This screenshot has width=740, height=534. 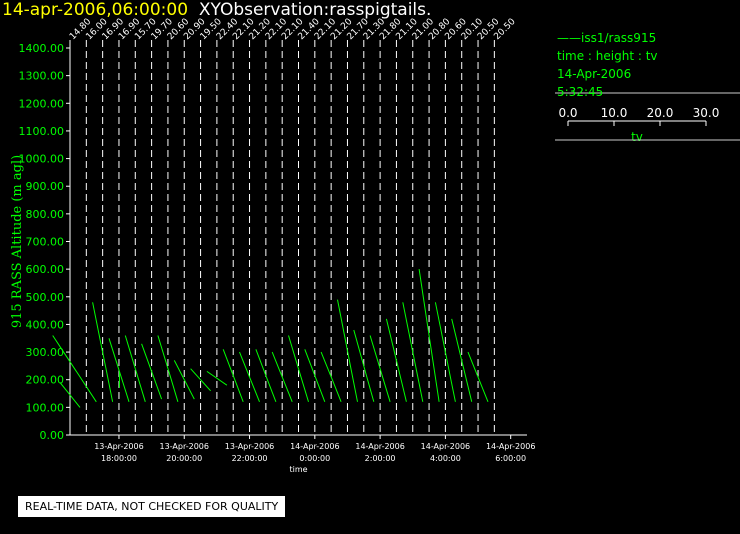 I want to click on y-tick-label: 500.00, so click(x=45, y=297).